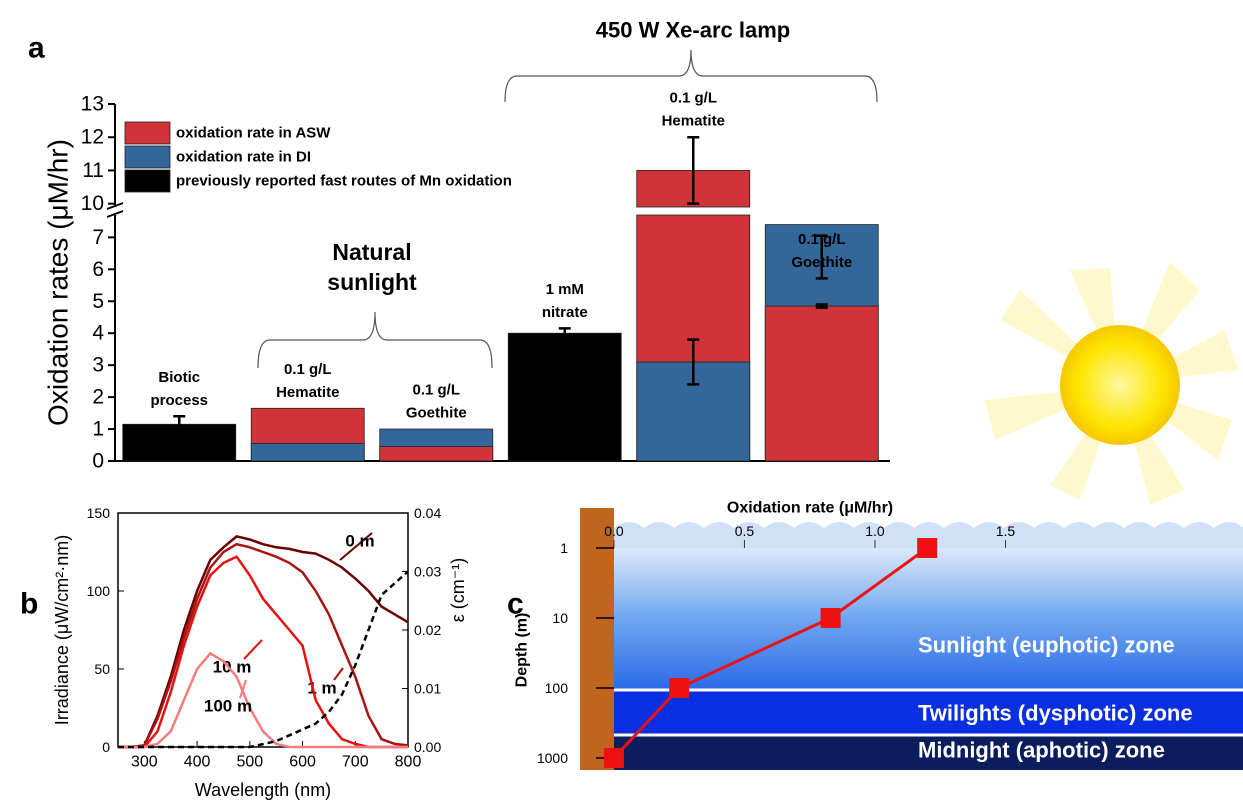 Image resolution: width=1243 pixels, height=807 pixels. Describe the element at coordinates (427, 513) in the screenshot. I see `y2-tick-label: 0.04` at that location.